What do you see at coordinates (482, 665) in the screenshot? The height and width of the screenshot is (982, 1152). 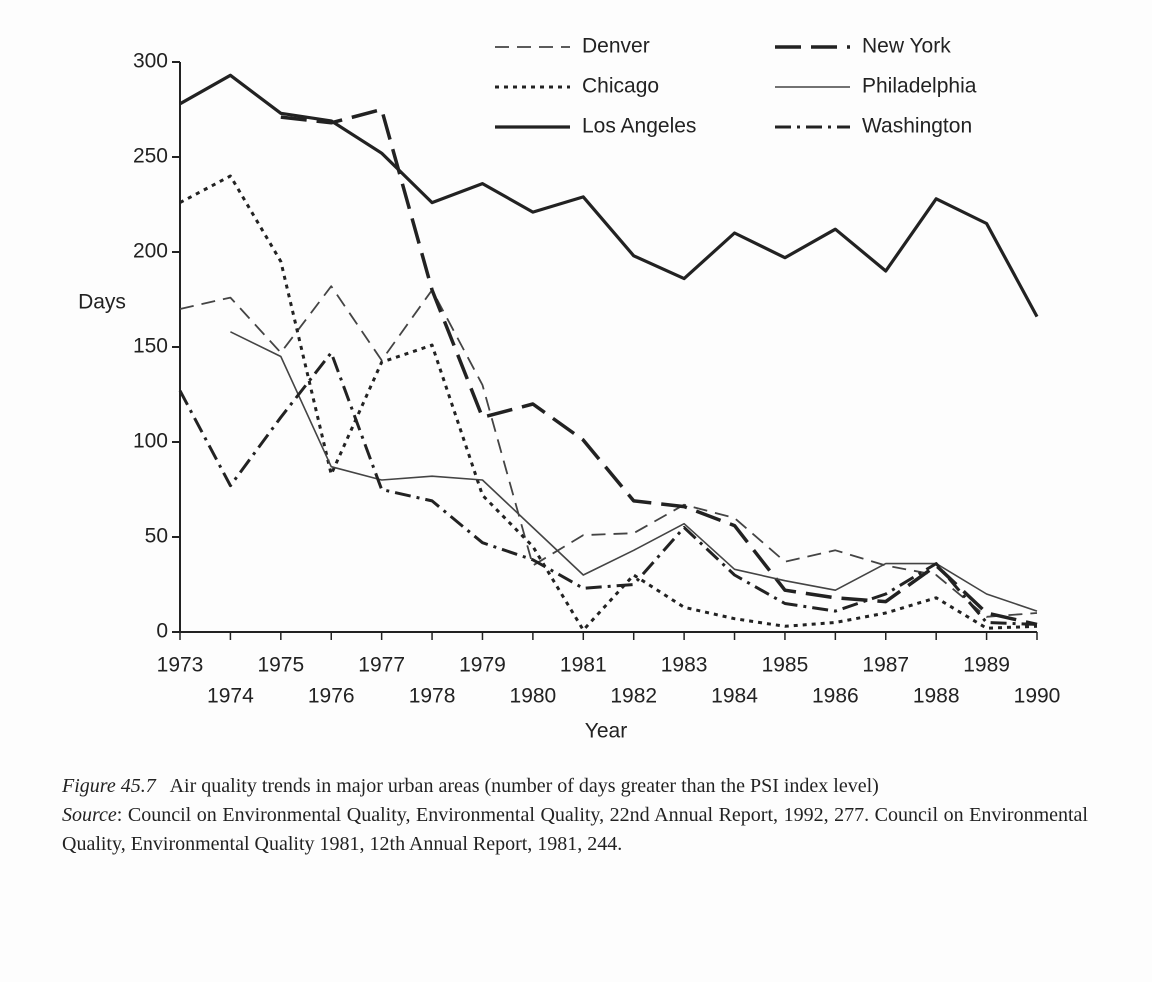 I see `x-tick-label: 1979` at bounding box center [482, 665].